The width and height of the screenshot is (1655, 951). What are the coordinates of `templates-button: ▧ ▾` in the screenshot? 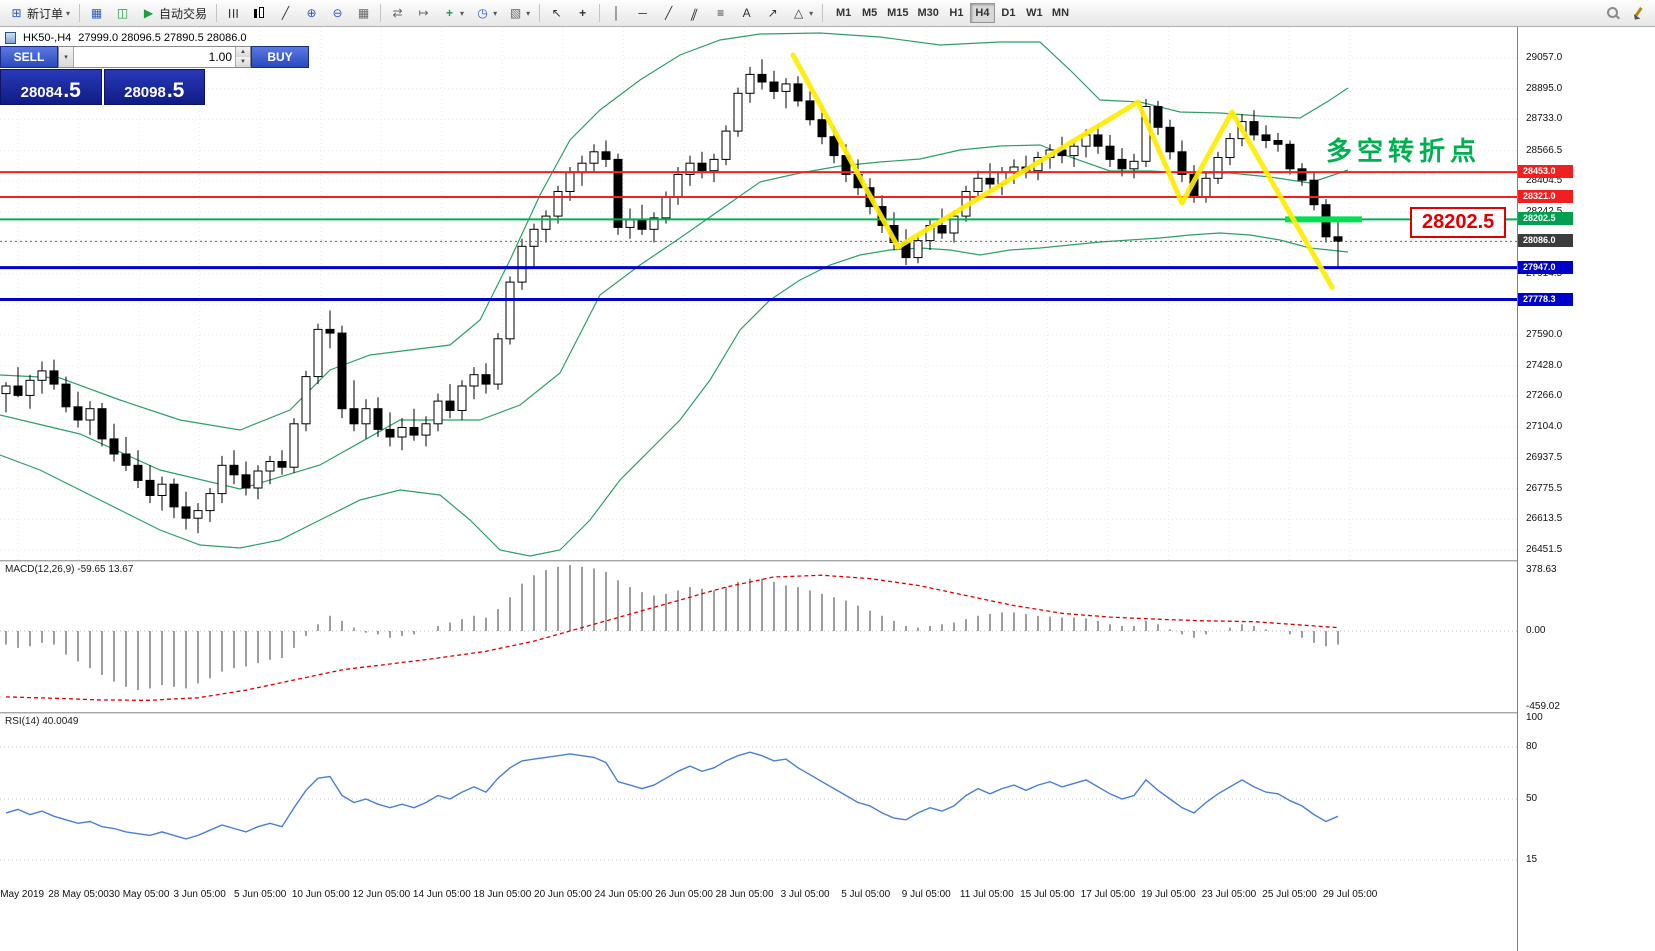 It's located at (519, 13).